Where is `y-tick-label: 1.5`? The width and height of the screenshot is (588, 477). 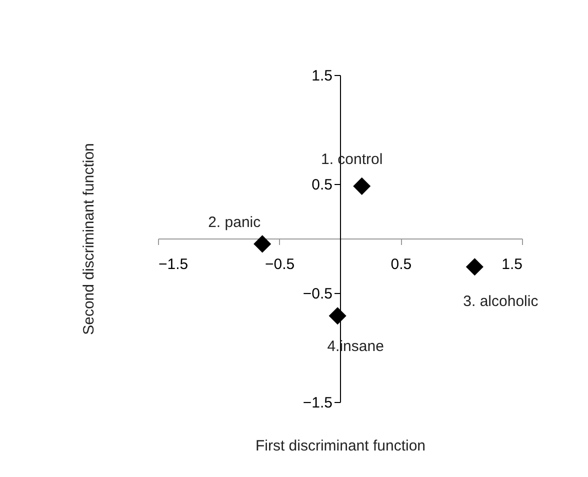
y-tick-label: 1.5 is located at coordinates (322, 76).